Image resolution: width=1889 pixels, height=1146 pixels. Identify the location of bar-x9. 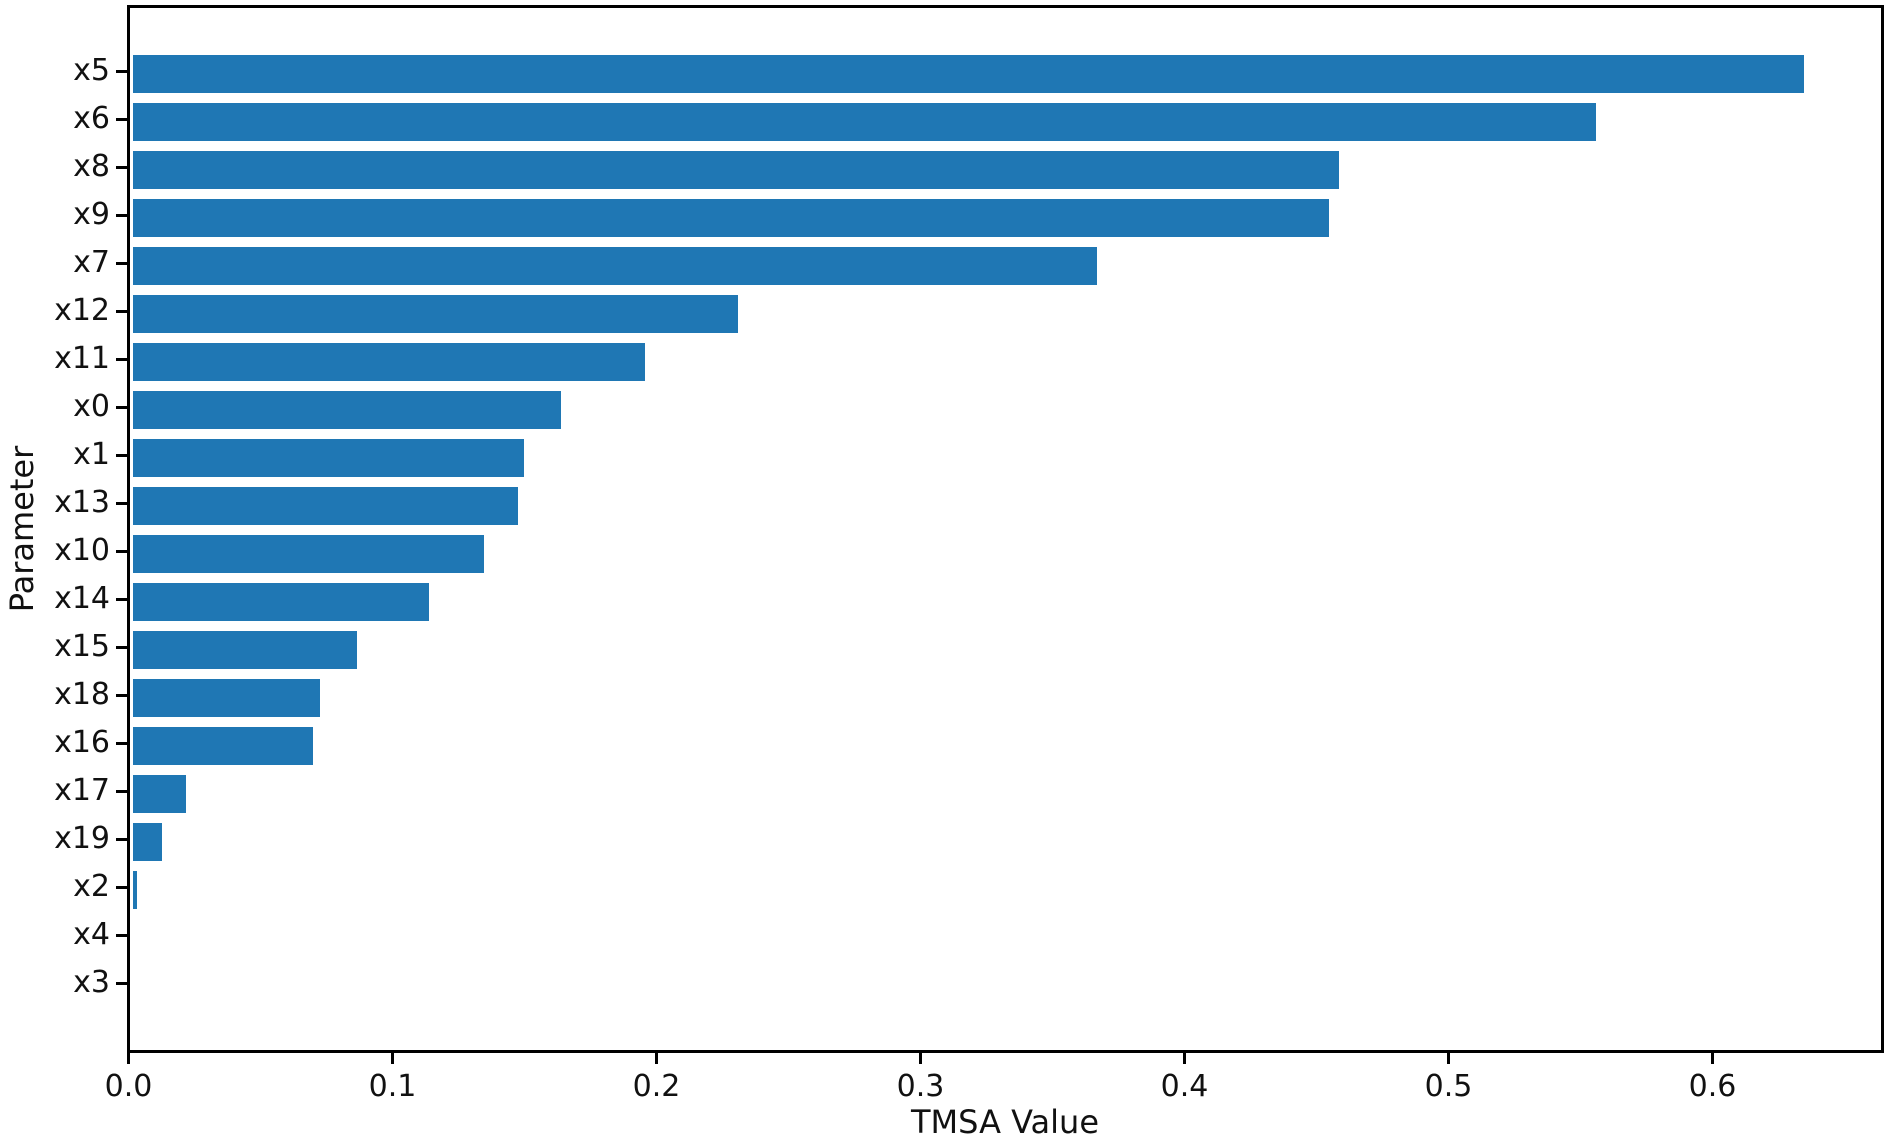
(731, 218).